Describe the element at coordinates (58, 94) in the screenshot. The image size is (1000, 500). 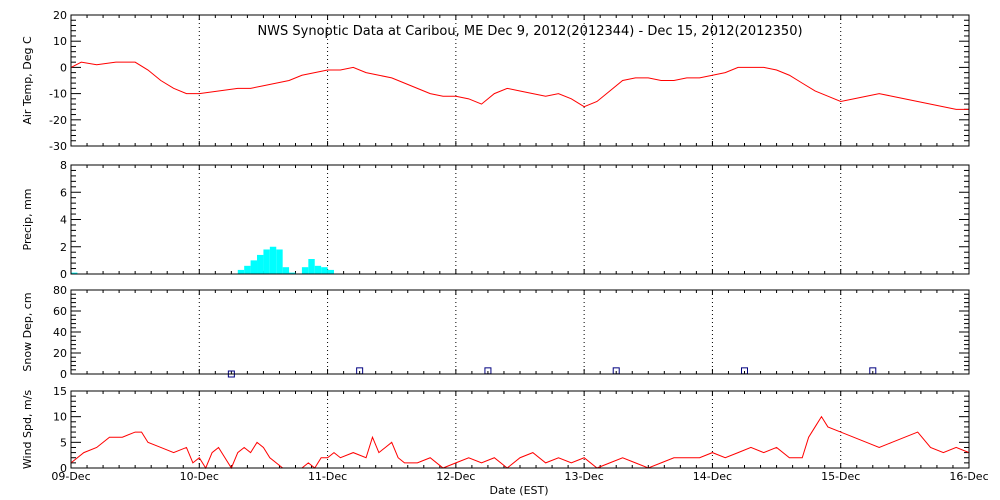
I see `air-temp-y-tick-label: -10` at that location.